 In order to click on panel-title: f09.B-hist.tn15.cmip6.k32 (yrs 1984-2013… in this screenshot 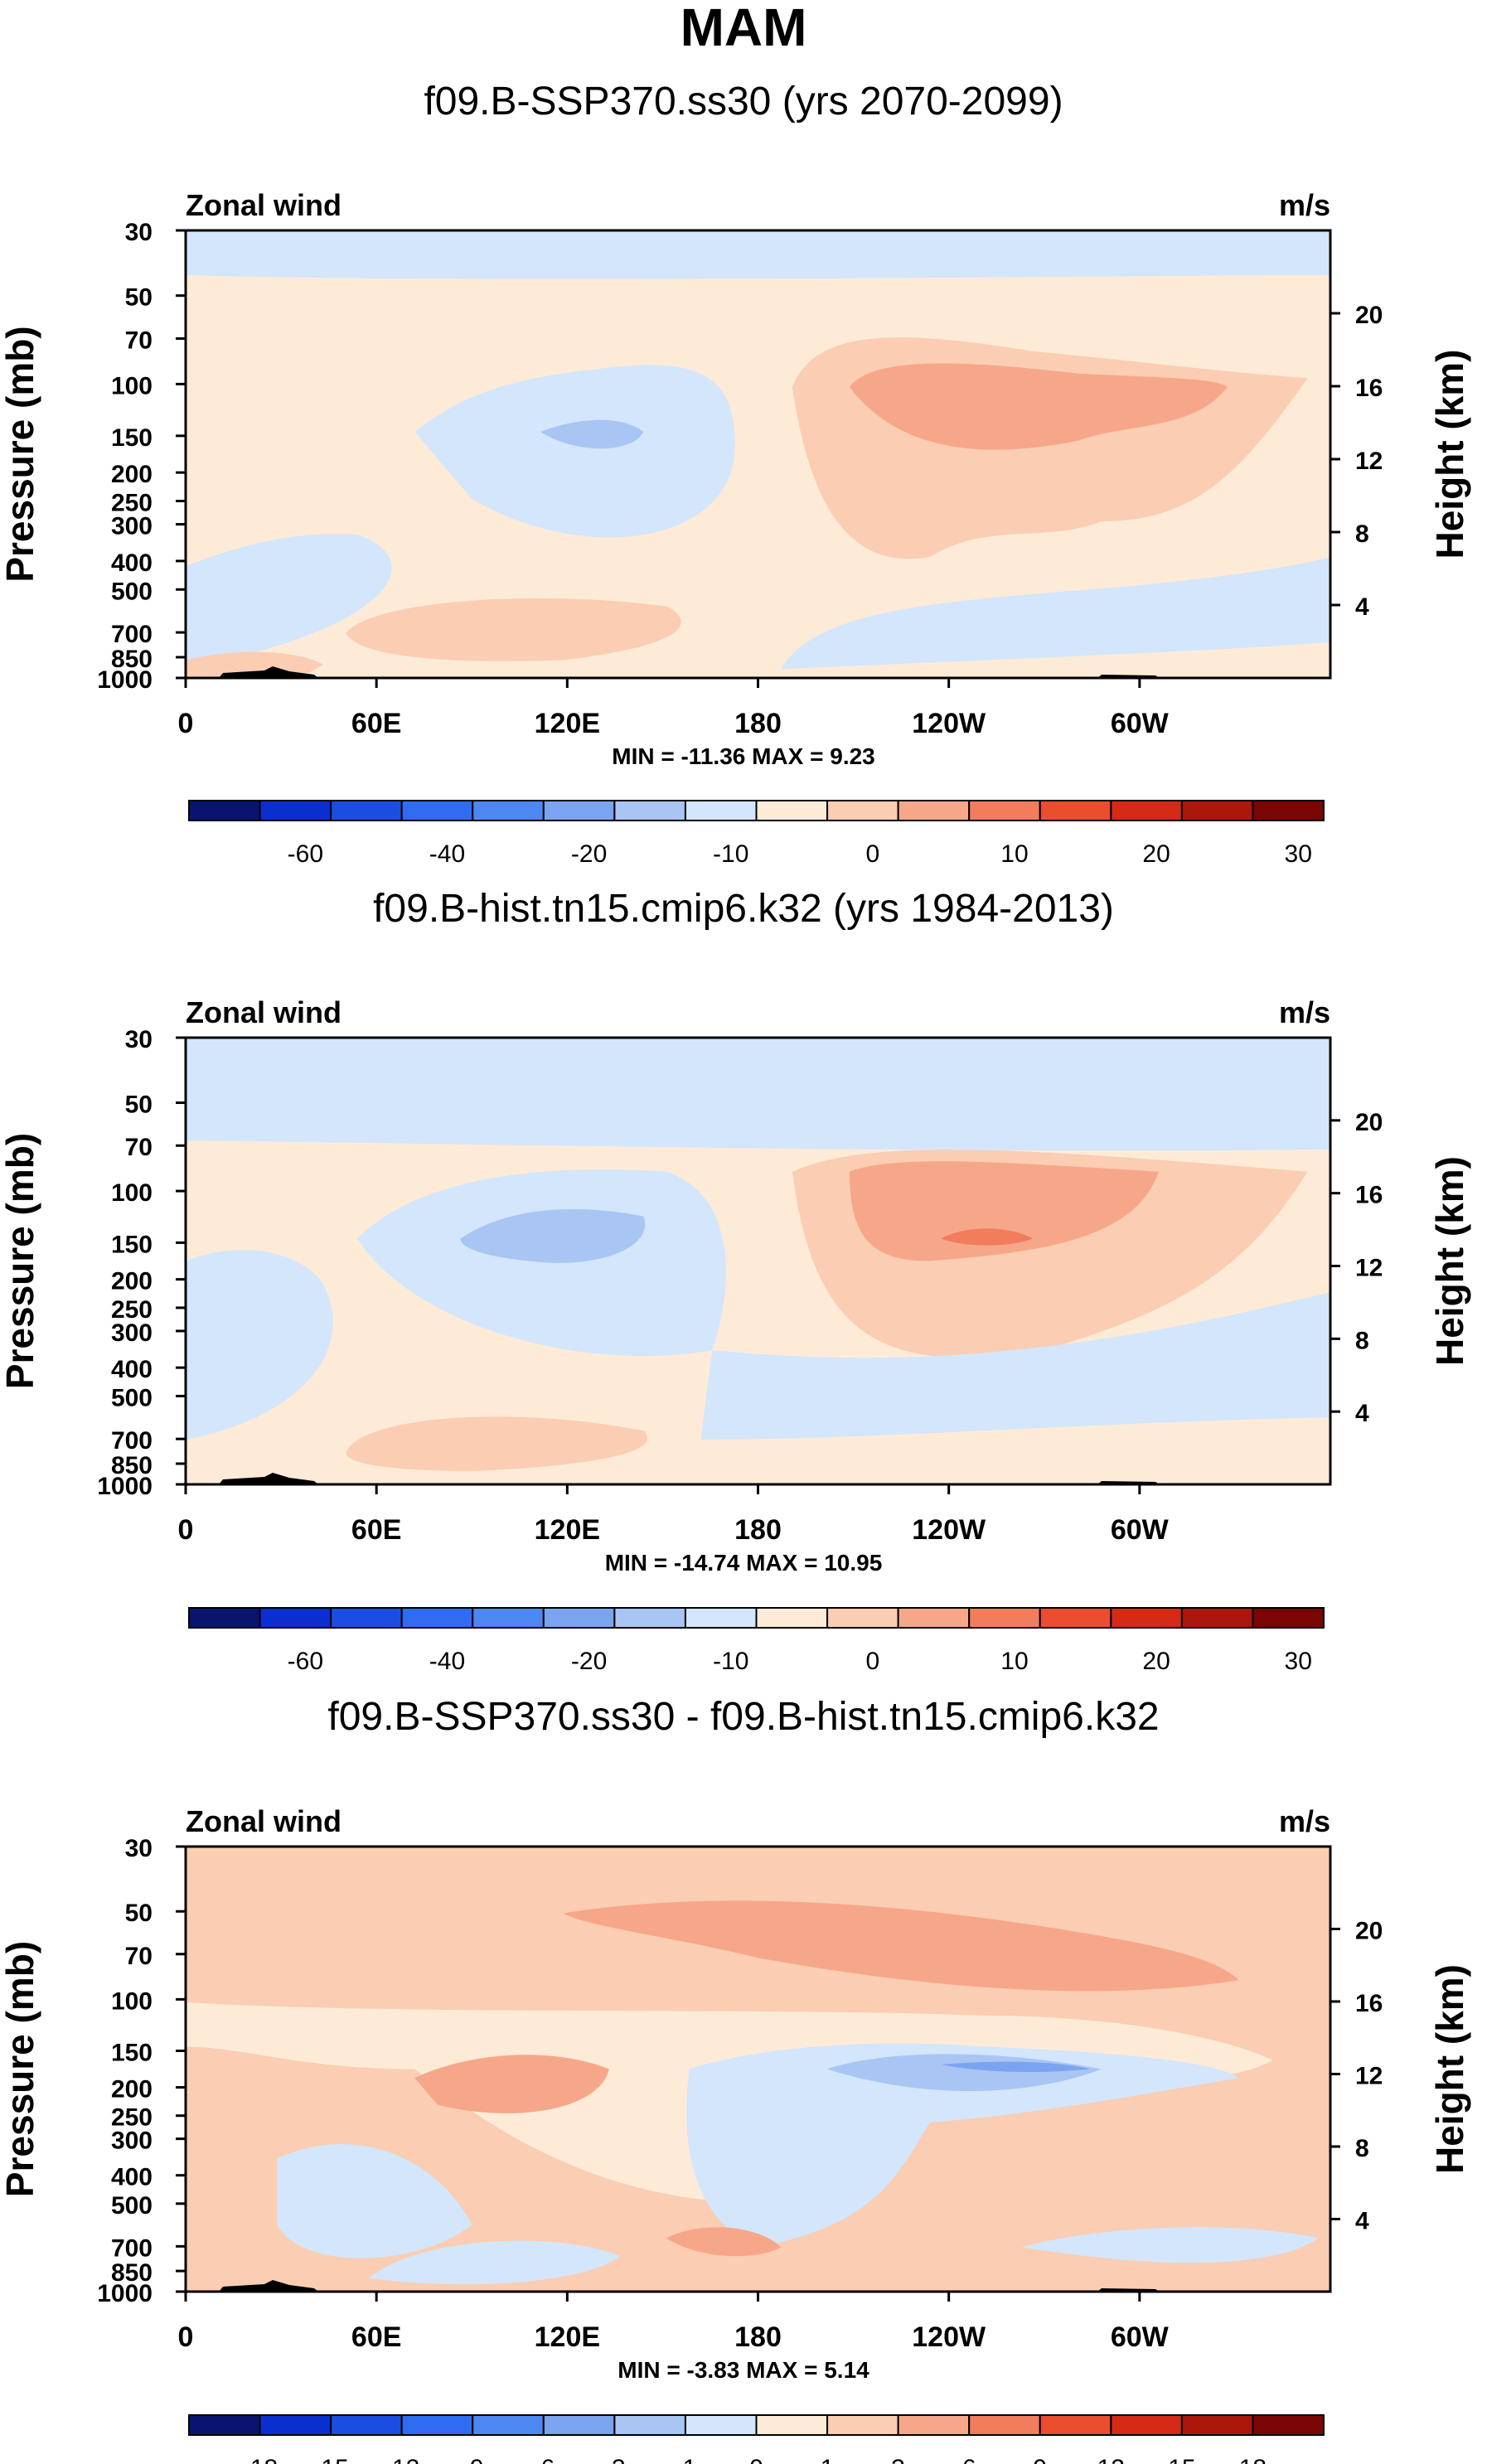, I will do `click(744, 909)`.